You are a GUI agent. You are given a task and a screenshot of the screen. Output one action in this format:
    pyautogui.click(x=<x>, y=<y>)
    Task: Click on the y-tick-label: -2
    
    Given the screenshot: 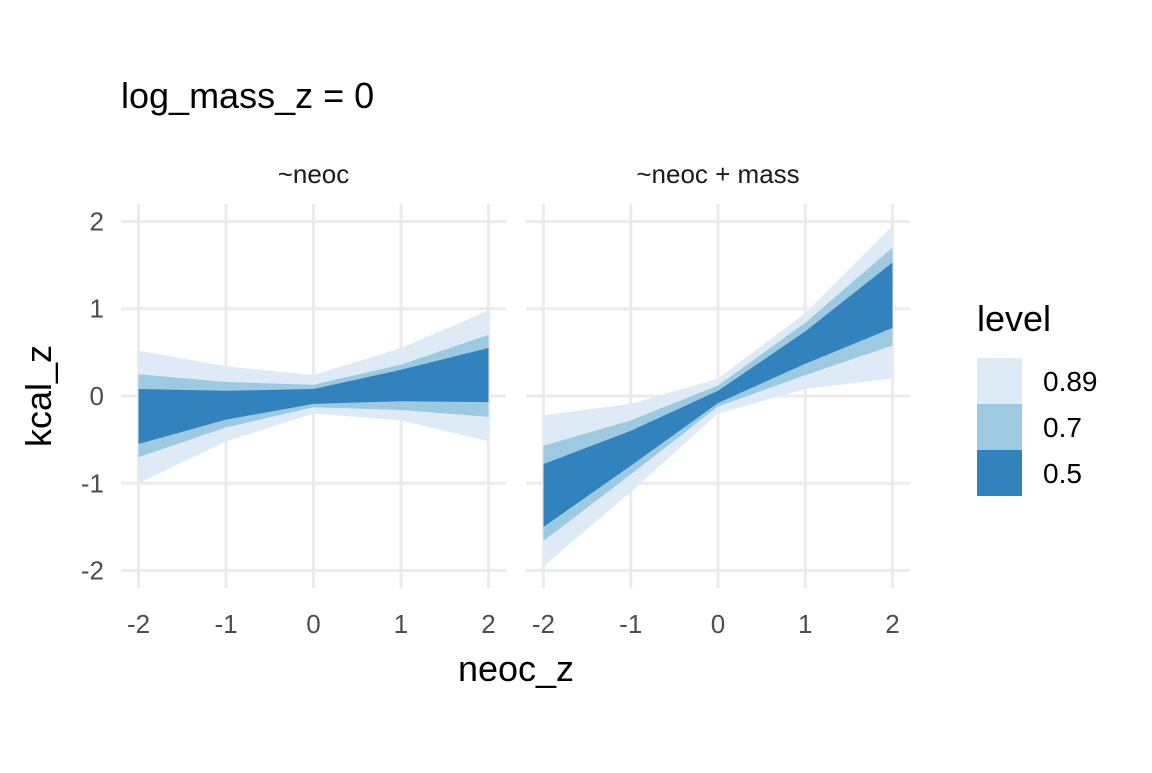 What is the action you would take?
    pyautogui.click(x=92, y=571)
    